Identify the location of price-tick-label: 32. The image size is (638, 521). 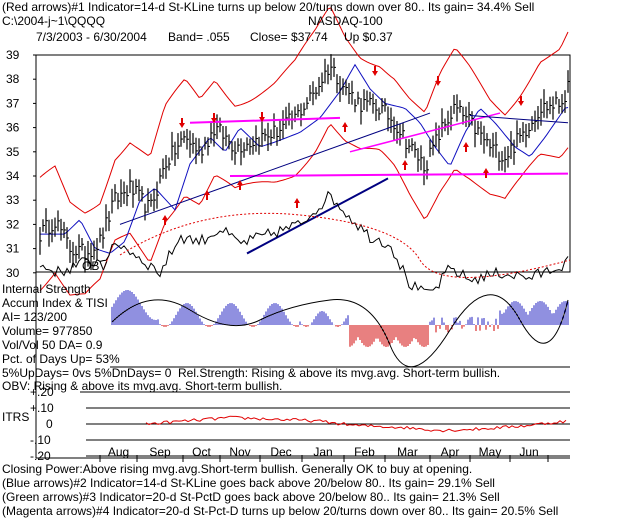
(13, 224).